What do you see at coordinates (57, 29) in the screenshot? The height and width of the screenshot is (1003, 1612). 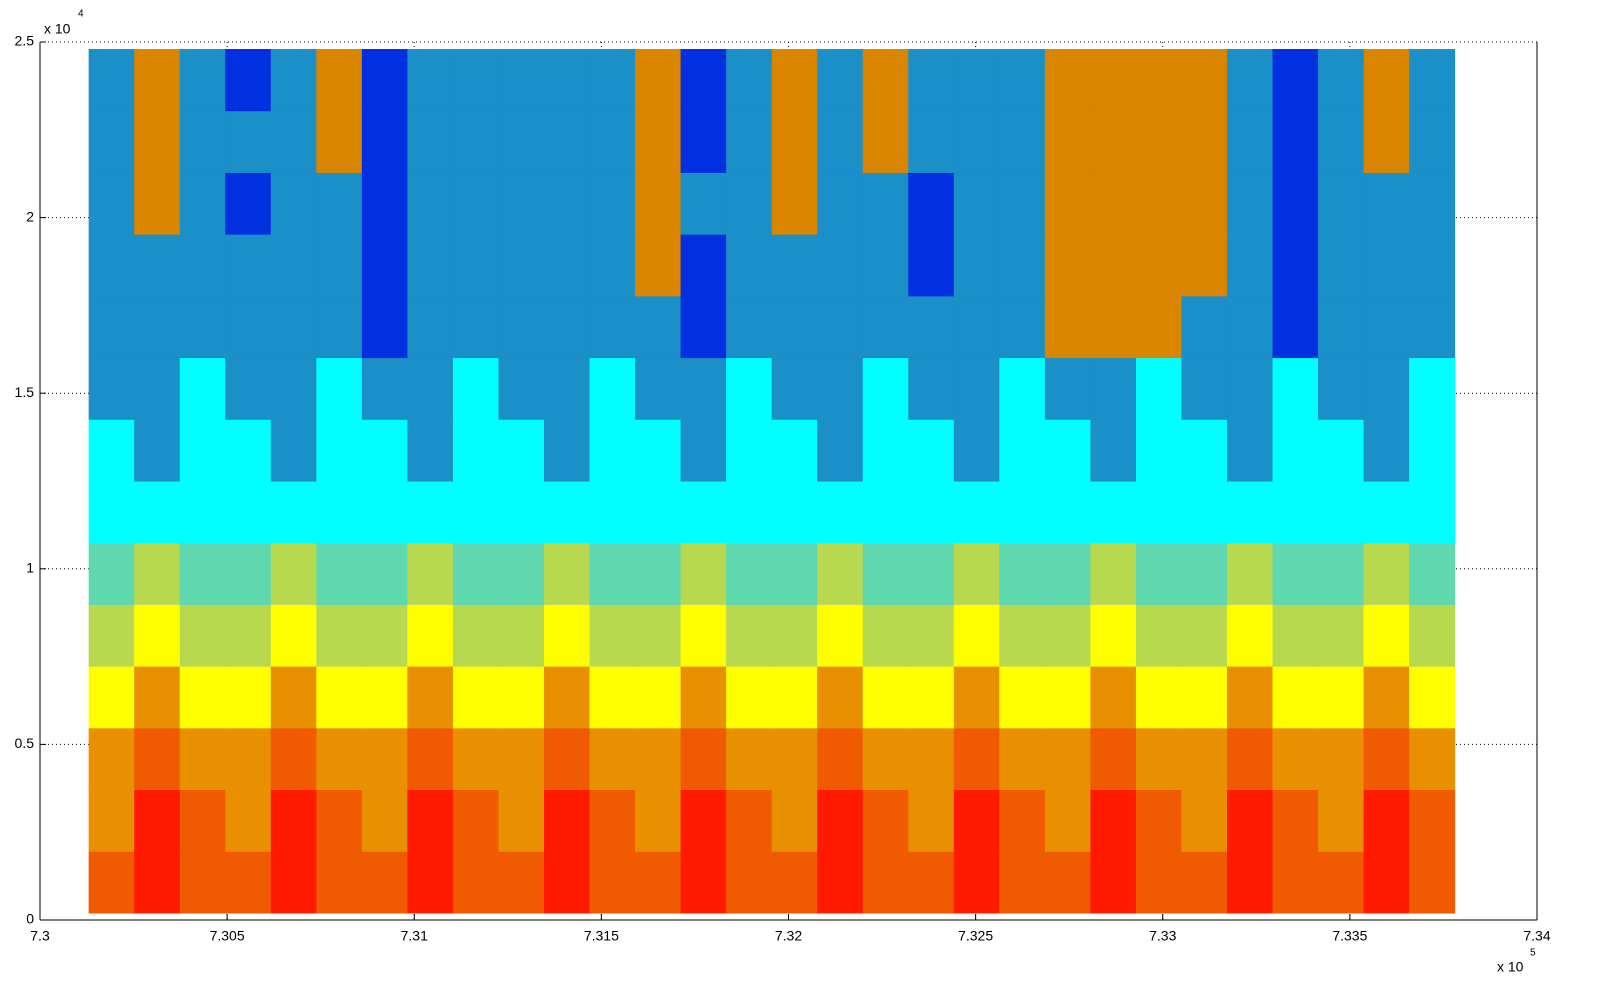 I see `y-multiplier: x 10` at bounding box center [57, 29].